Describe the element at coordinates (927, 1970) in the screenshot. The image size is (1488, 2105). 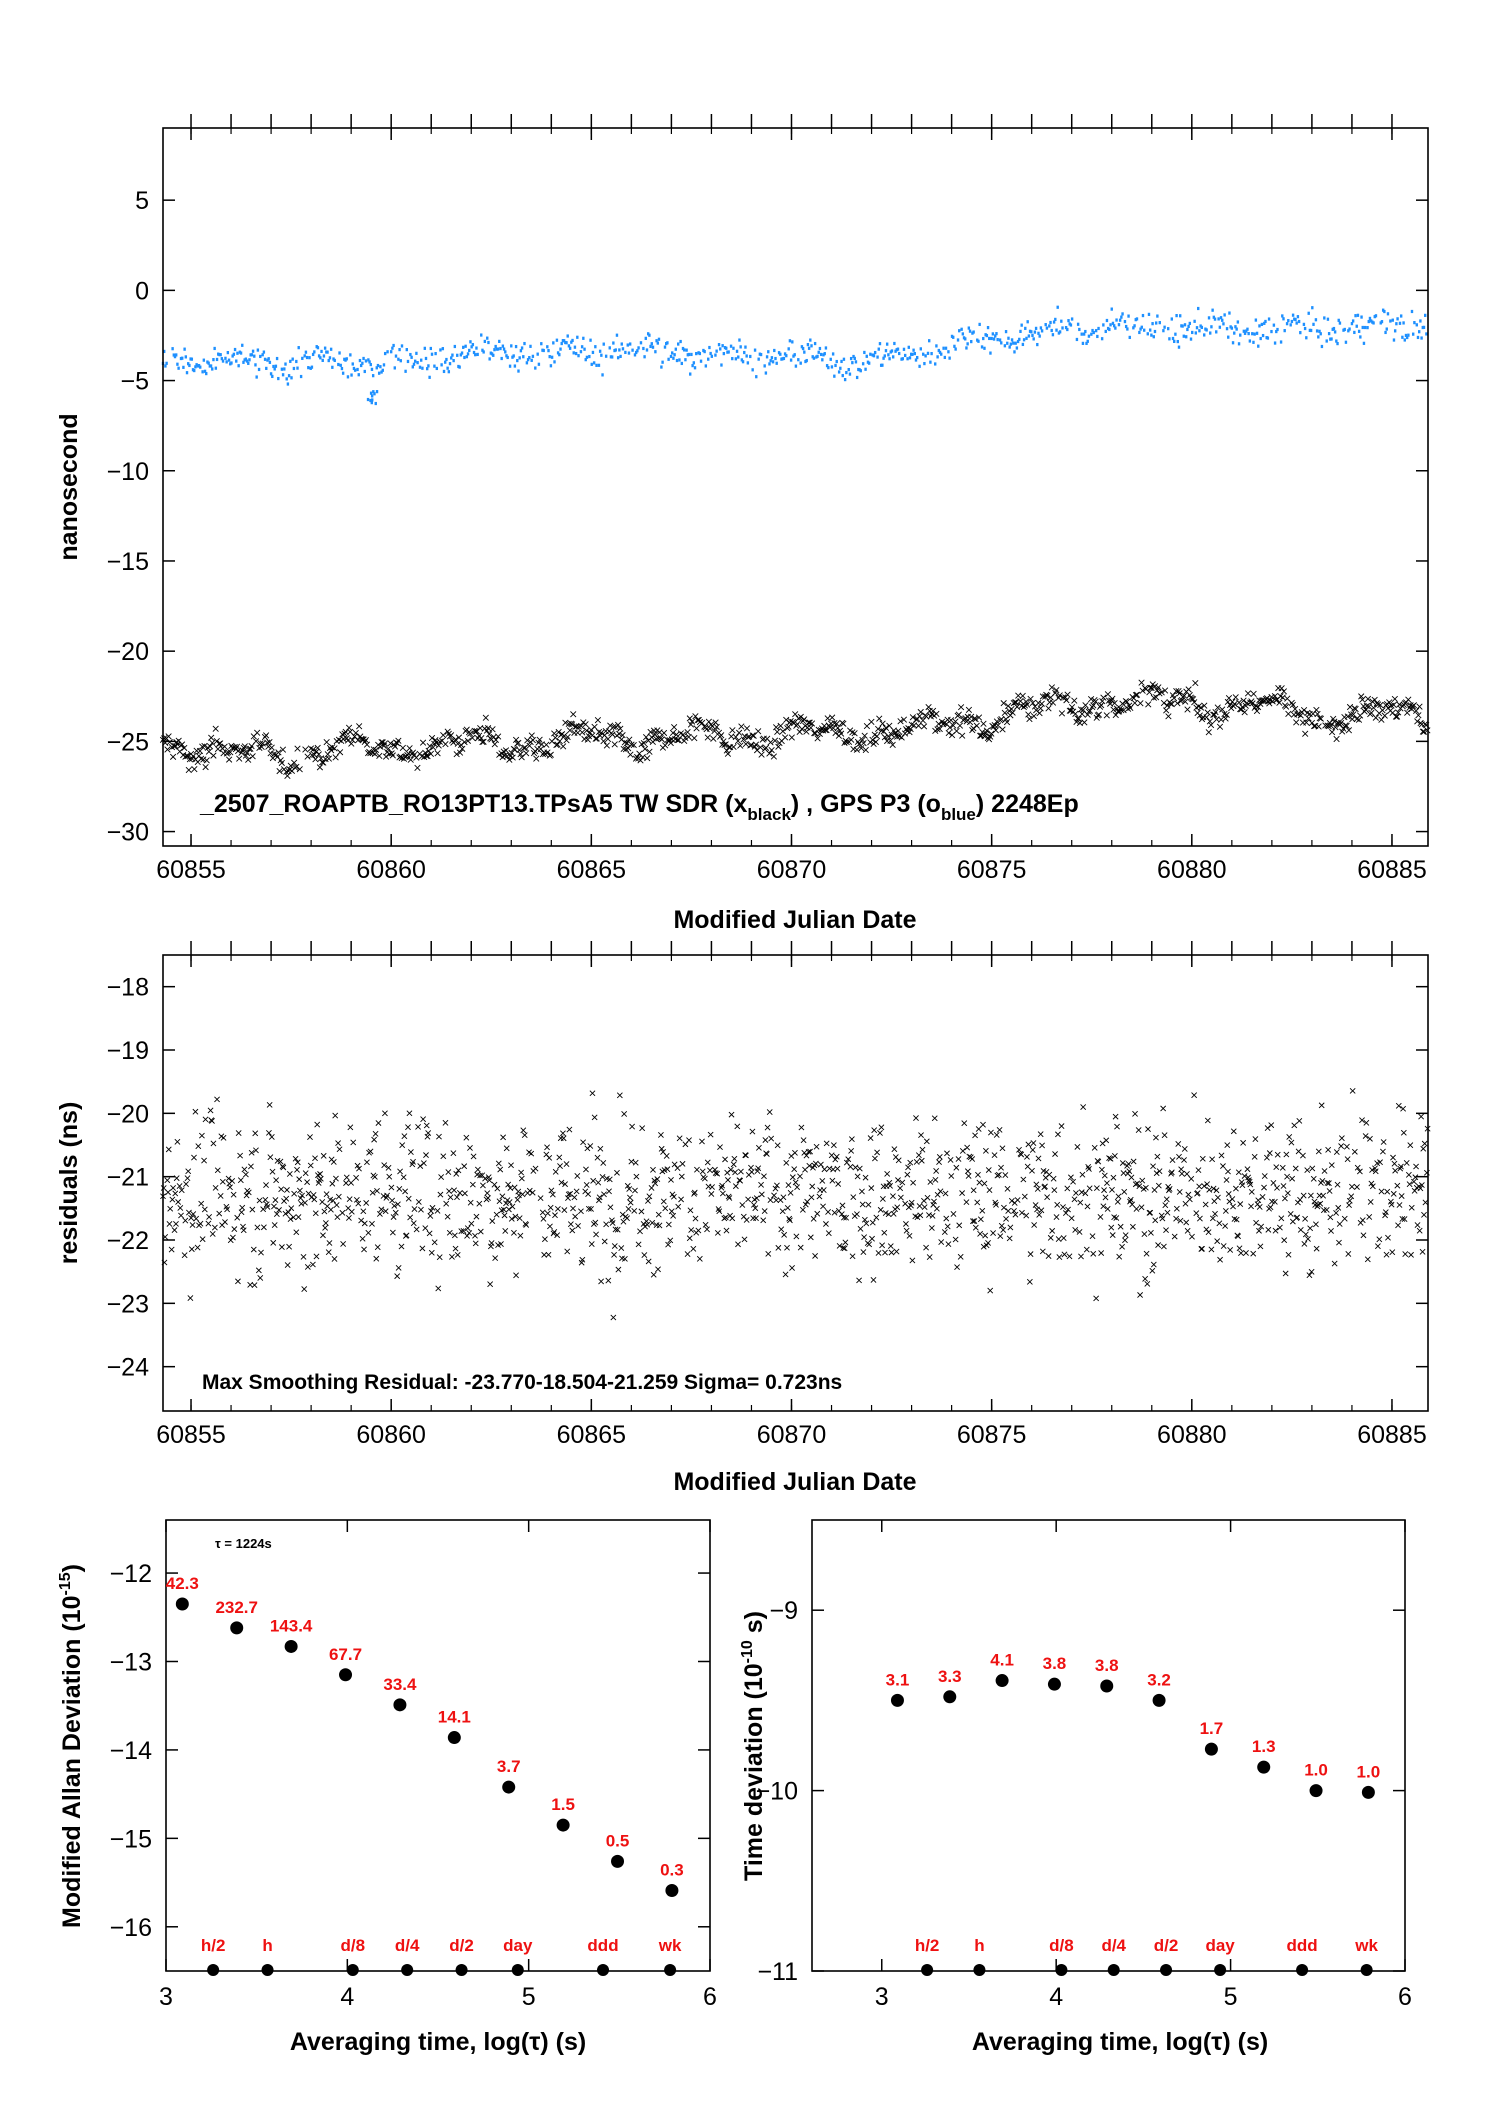
I see `tdev-tau-marker` at that location.